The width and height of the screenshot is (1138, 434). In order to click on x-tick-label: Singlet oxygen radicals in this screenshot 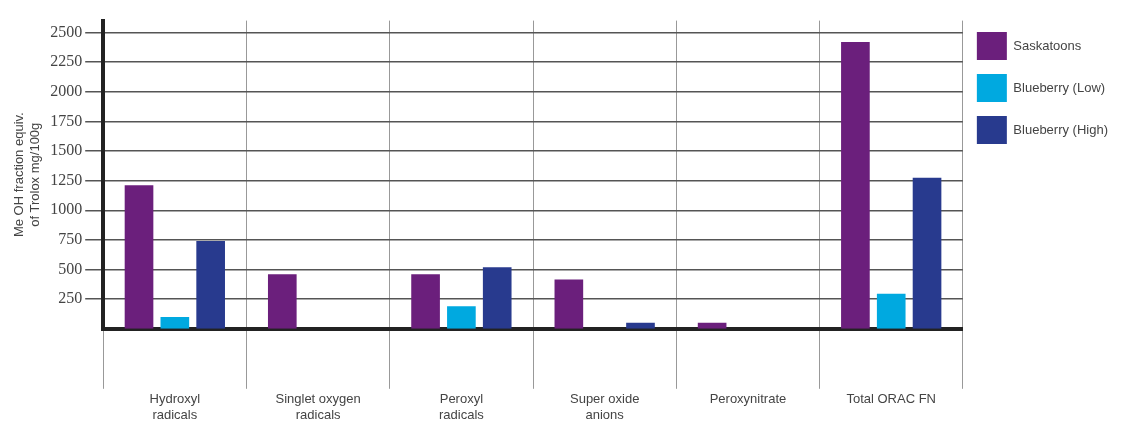, I will do `click(318, 406)`.